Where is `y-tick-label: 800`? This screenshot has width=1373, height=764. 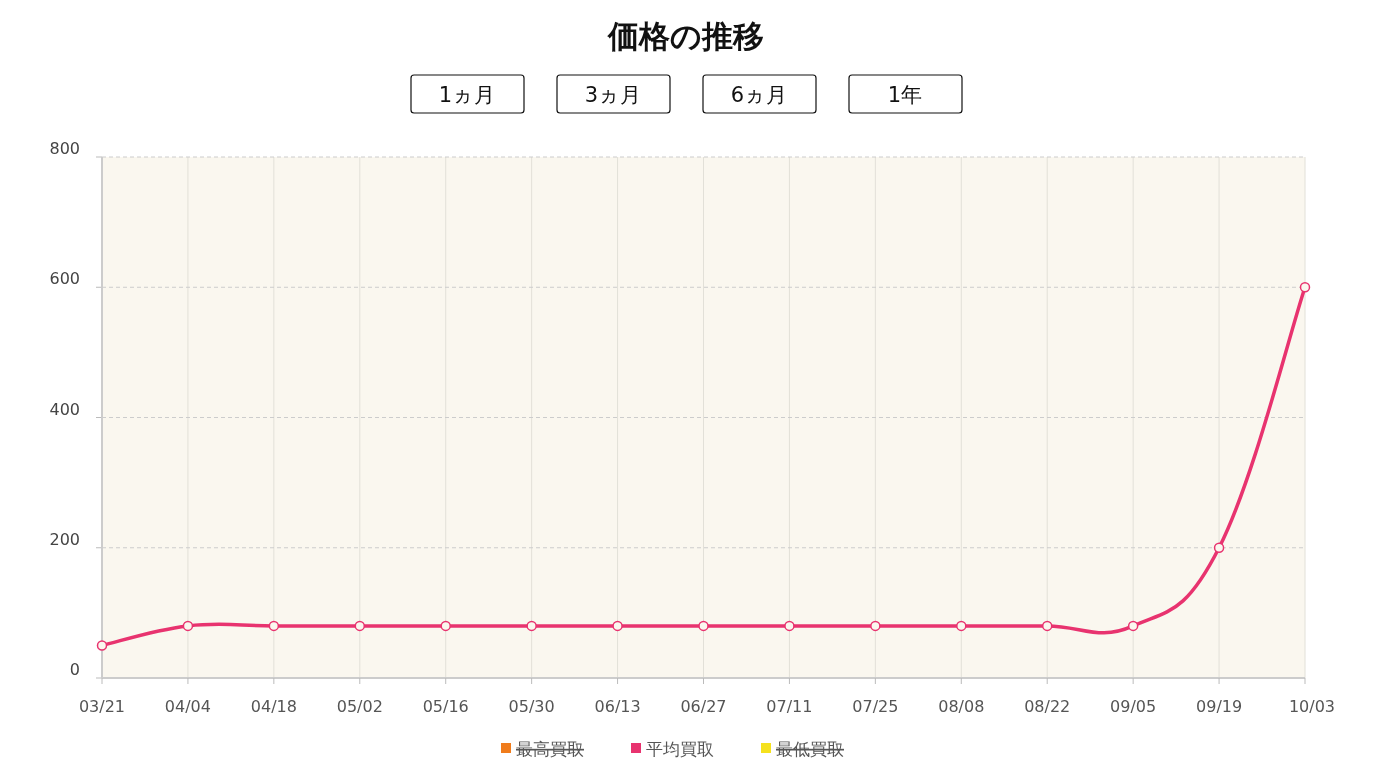 y-tick-label: 800 is located at coordinates (64, 148).